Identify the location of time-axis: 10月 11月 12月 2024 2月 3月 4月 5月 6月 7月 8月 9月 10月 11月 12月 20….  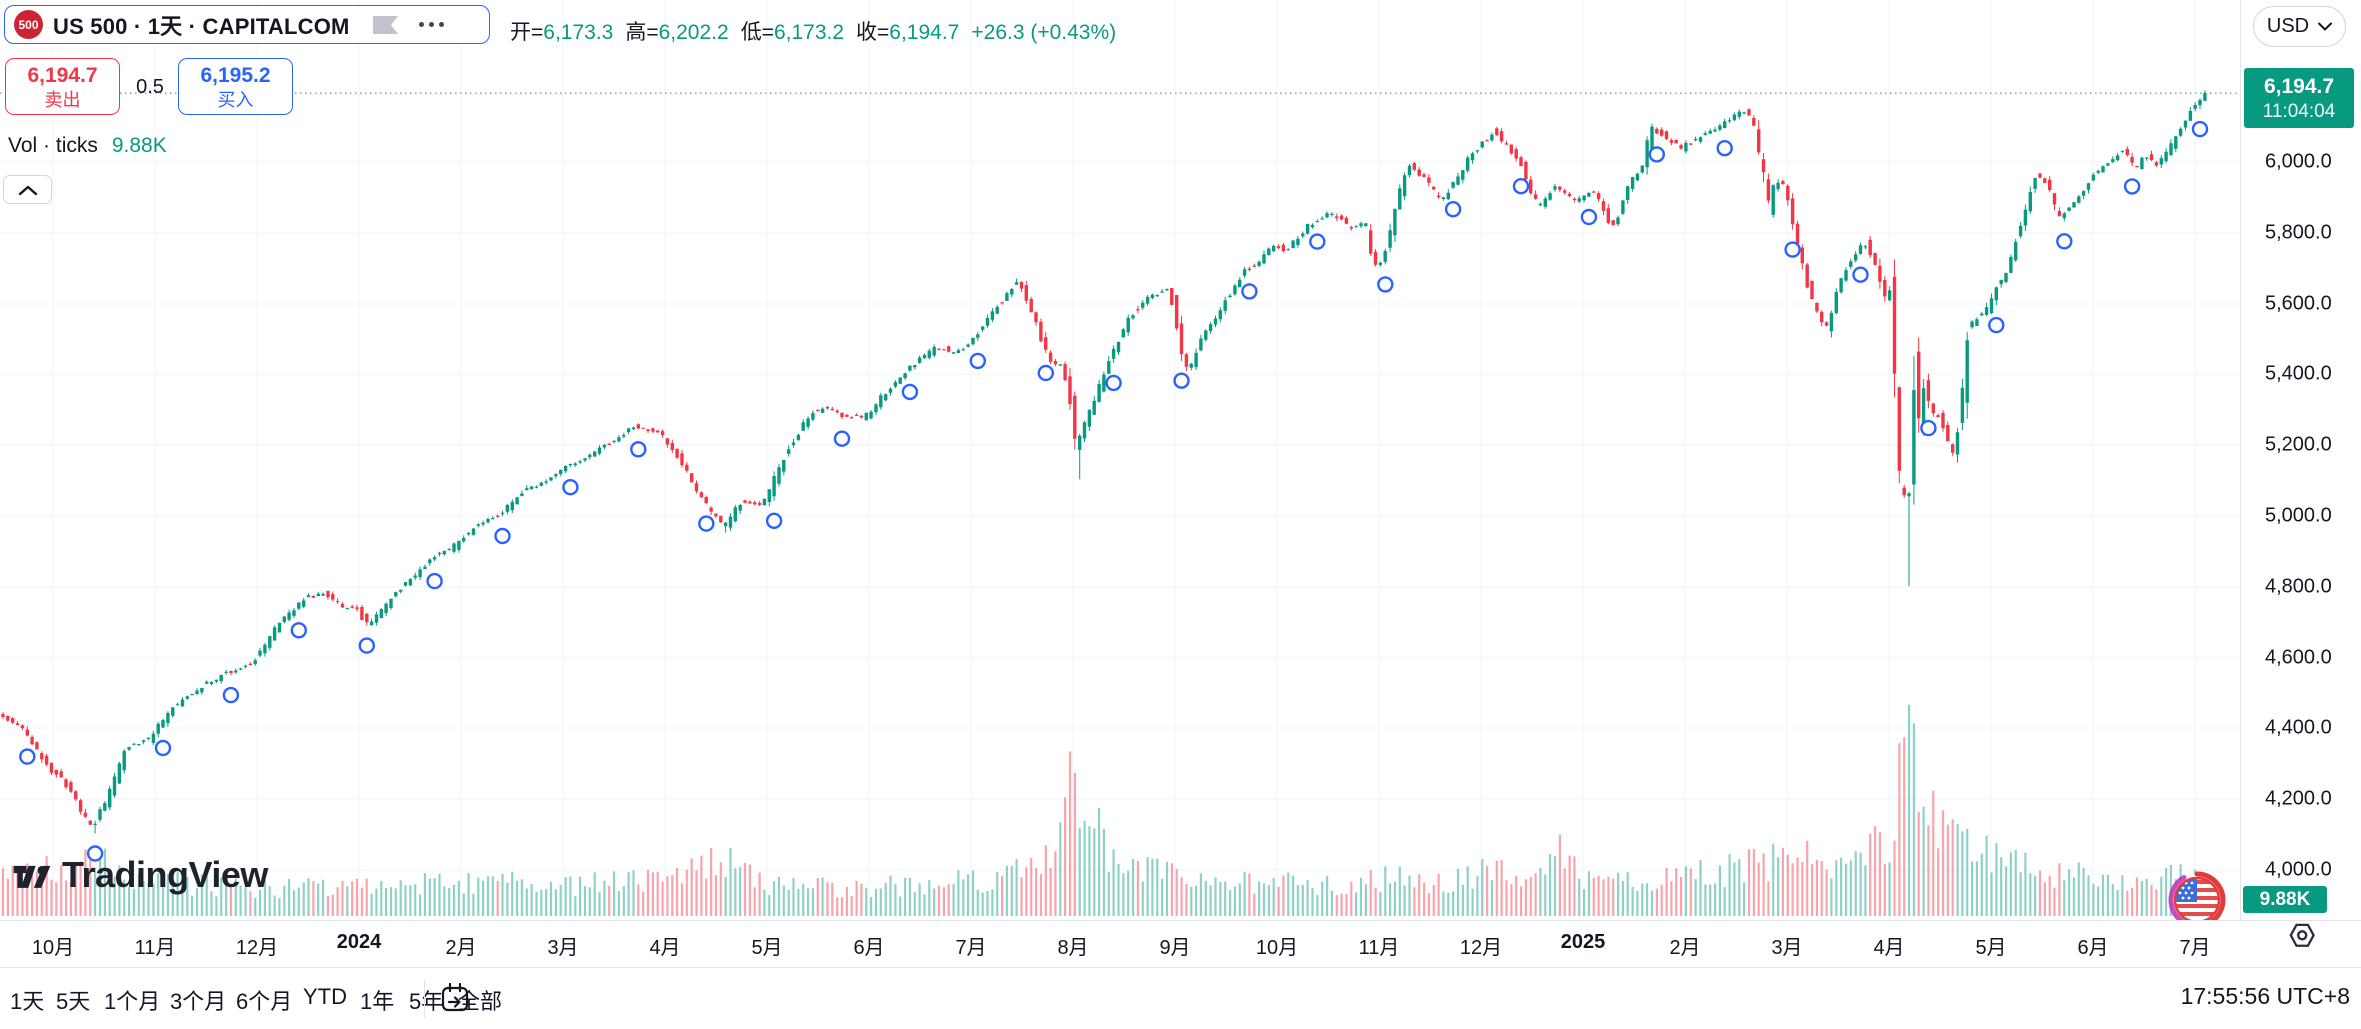
(1180, 943).